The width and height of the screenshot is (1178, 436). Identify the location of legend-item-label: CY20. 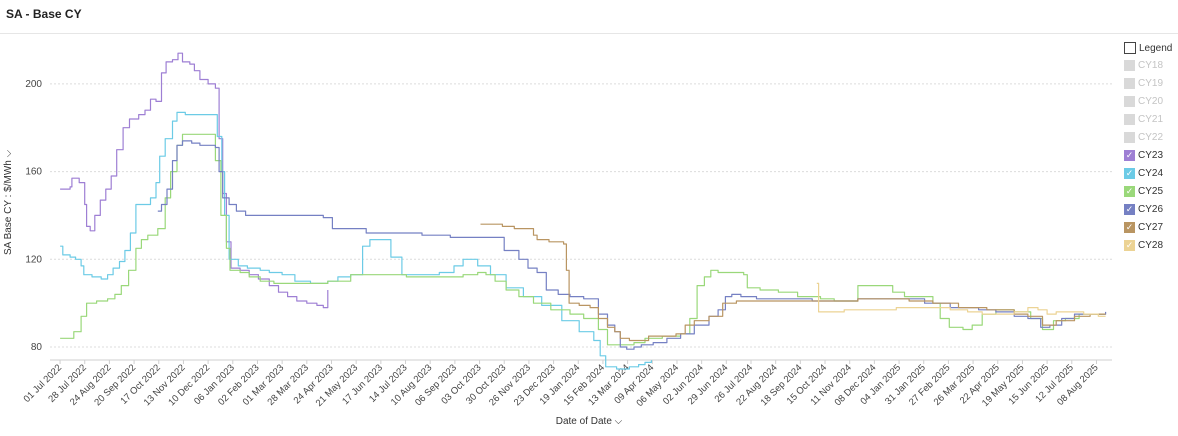
(1151, 101).